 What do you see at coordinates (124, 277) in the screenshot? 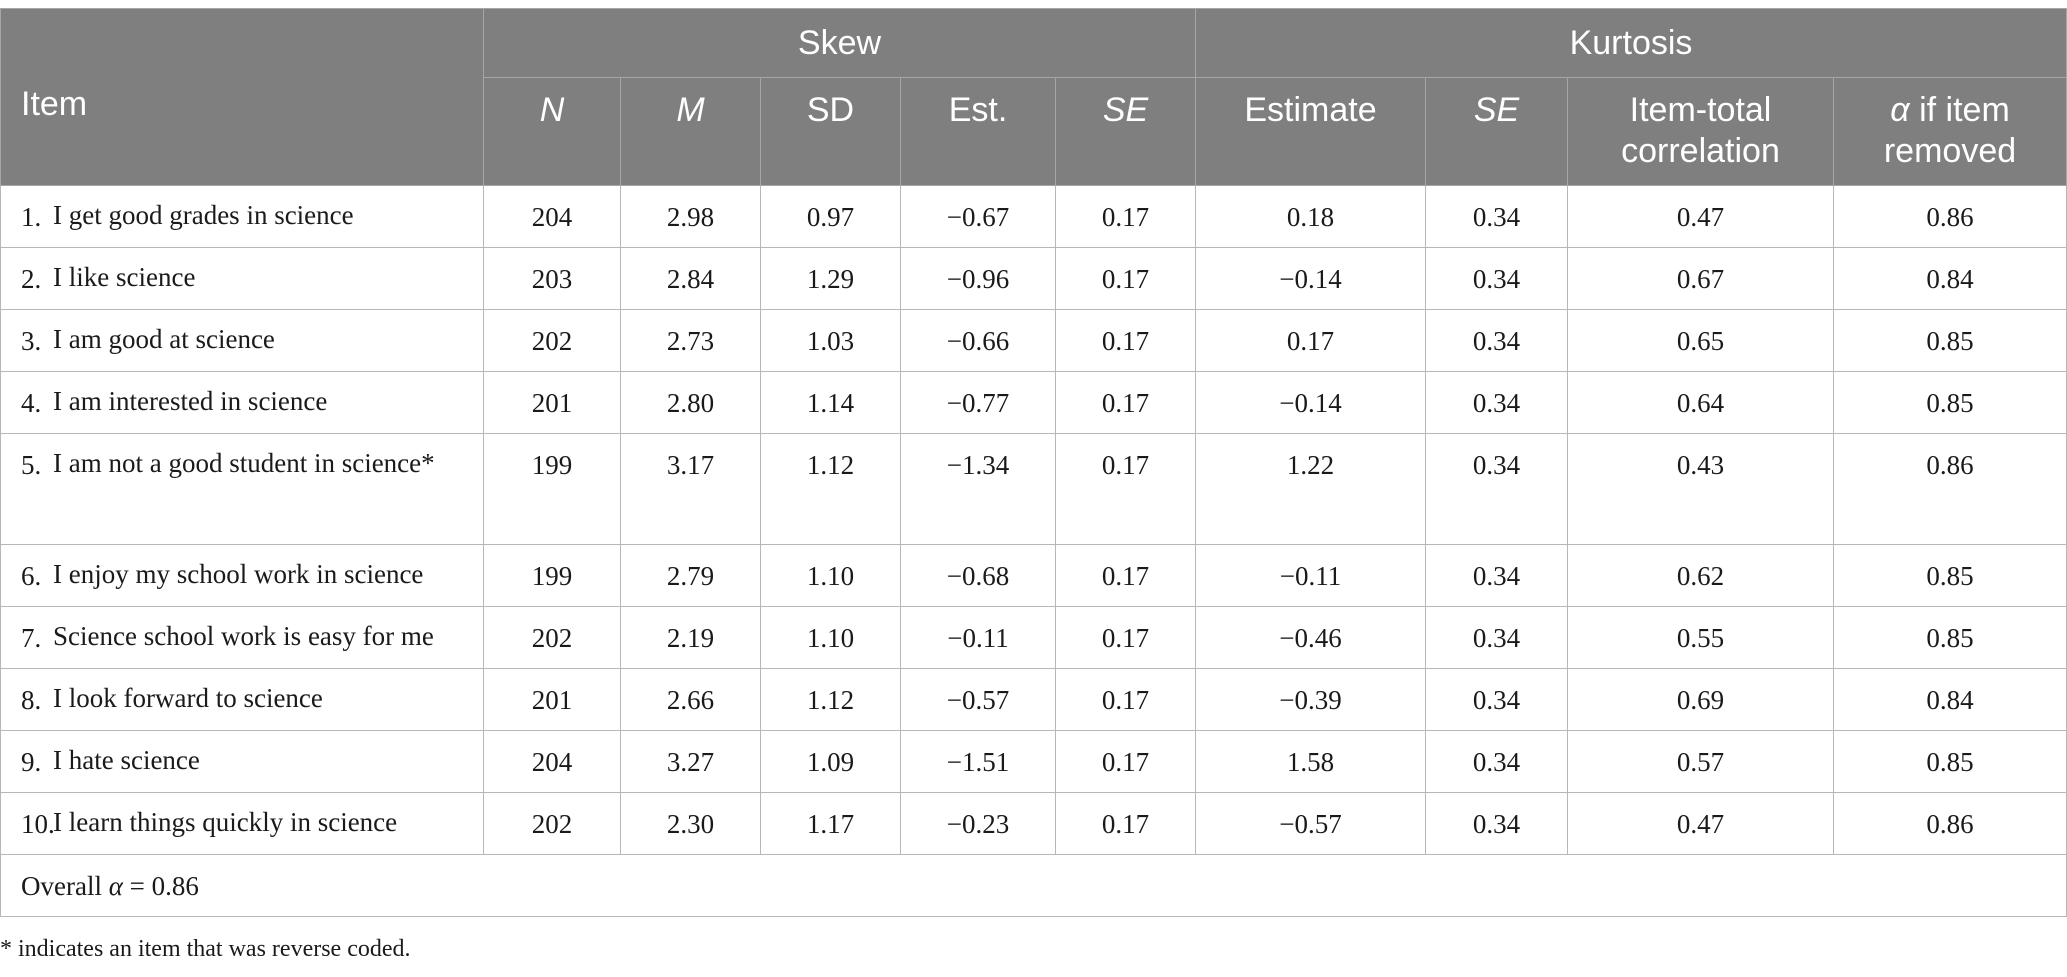
I see `item-text: I like science` at bounding box center [124, 277].